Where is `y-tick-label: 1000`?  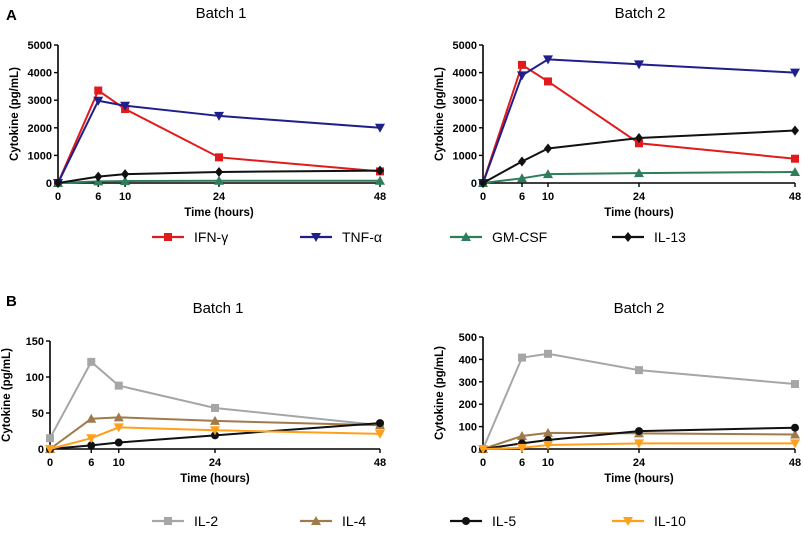
y-tick-label: 1000 is located at coordinates (465, 156).